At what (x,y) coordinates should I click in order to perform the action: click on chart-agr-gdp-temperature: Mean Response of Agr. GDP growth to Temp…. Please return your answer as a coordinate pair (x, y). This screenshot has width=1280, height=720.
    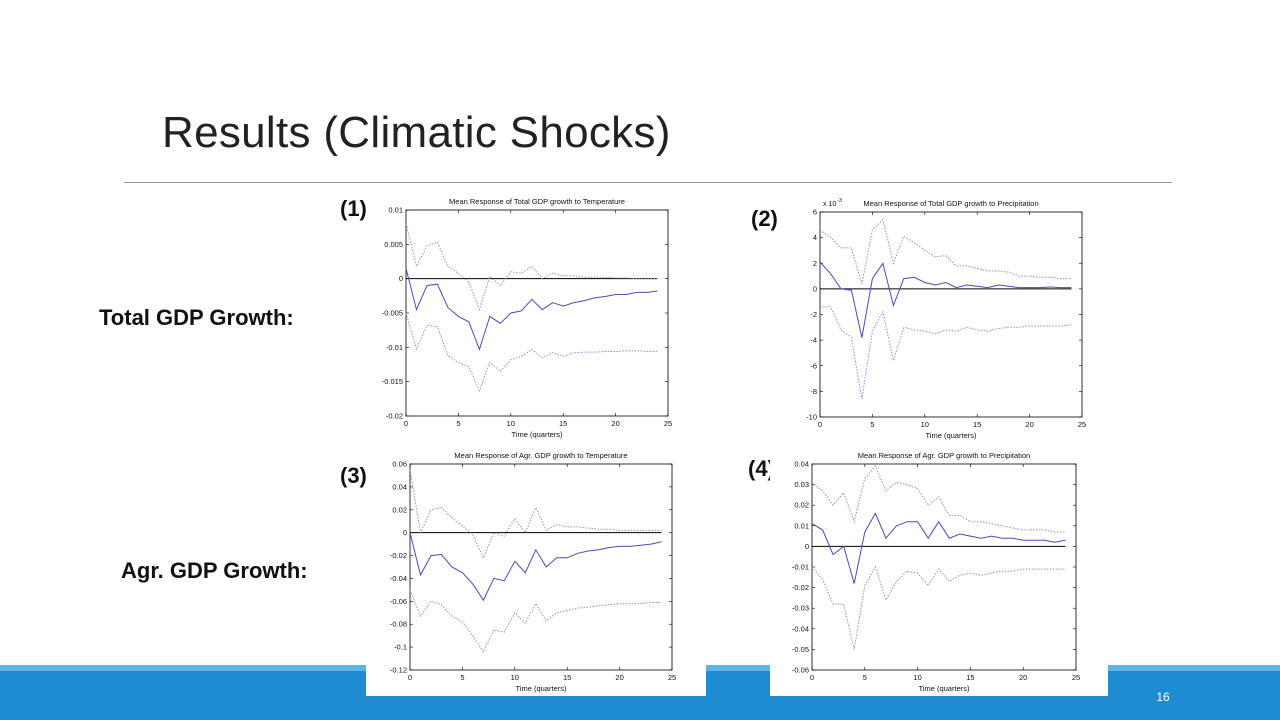
    Looking at the image, I should click on (533, 572).